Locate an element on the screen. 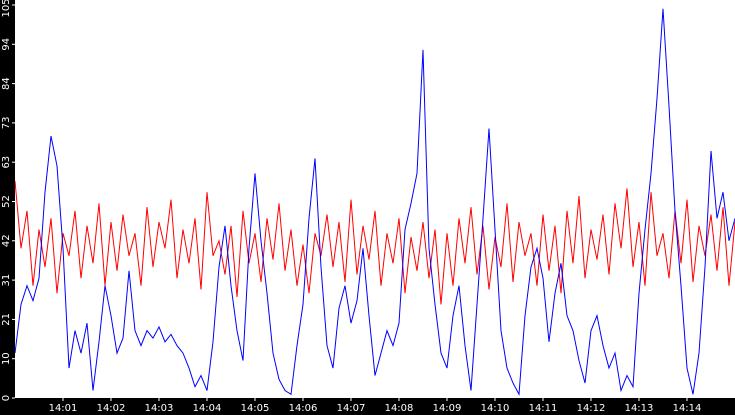 Image resolution: width=735 pixels, height=415 pixels. y-tick-label: 10 is located at coordinates (6, 358).